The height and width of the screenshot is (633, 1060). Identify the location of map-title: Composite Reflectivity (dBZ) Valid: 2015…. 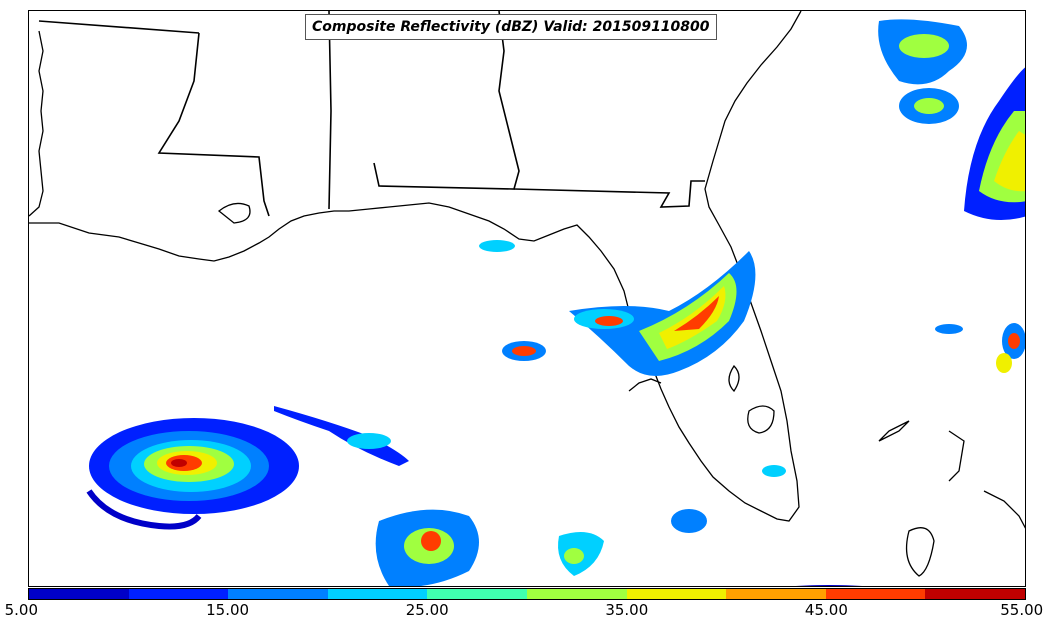
(511, 27).